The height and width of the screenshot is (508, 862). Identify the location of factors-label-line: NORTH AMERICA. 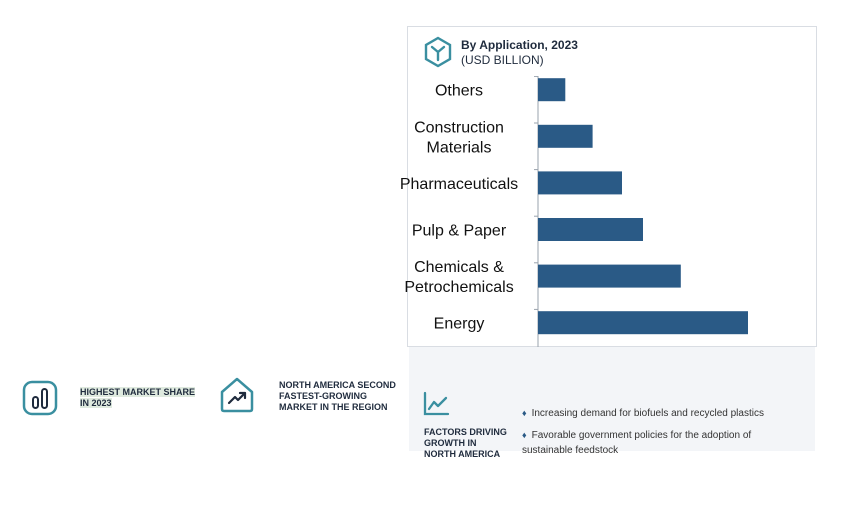
(462, 454).